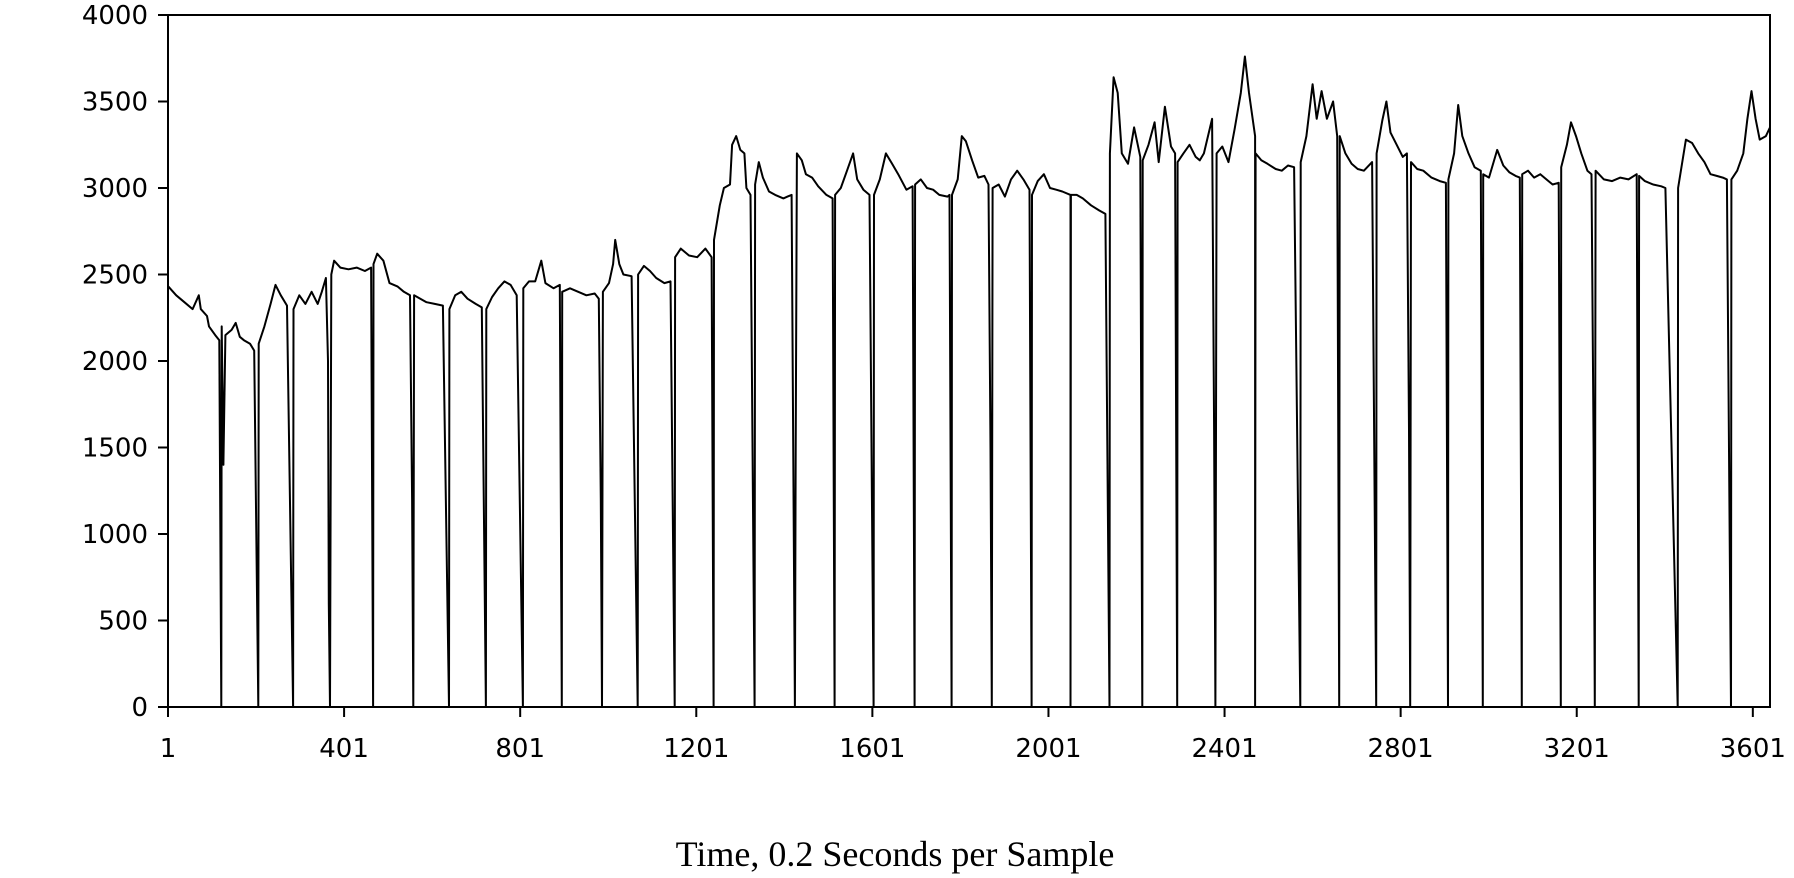 Image resolution: width=1794 pixels, height=878 pixels. I want to click on x-tick-label: 3201, so click(1577, 749).